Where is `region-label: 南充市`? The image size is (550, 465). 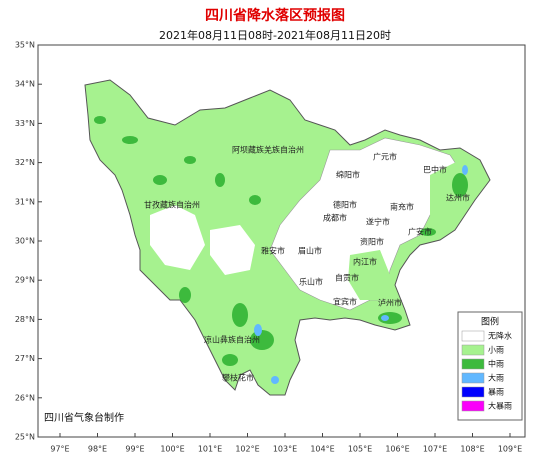
region-label: 南充市 is located at coordinates (402, 207).